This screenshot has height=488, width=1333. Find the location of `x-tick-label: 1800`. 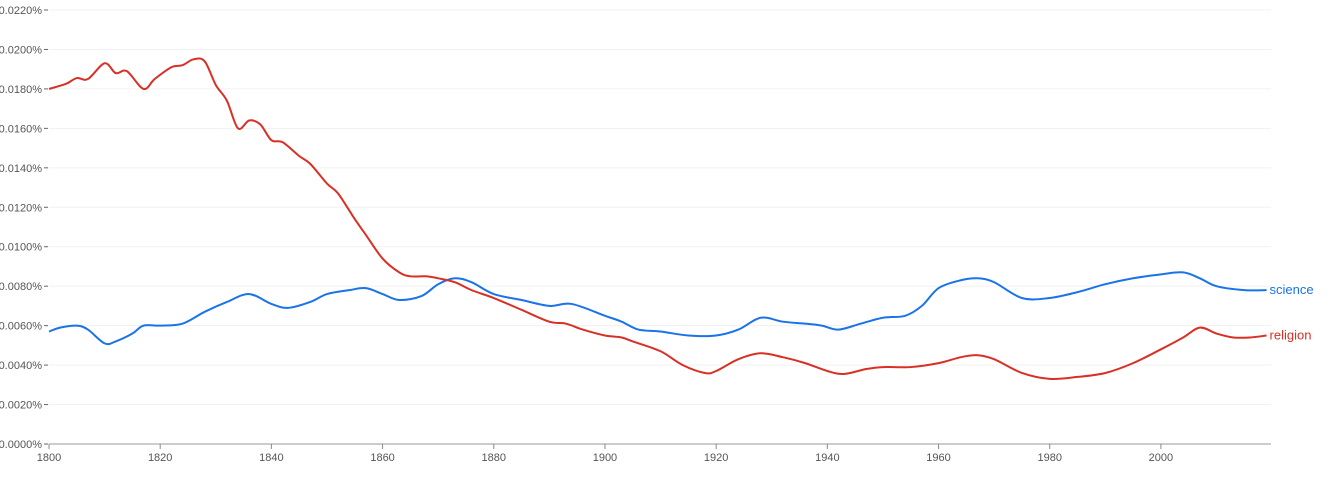

x-tick-label: 1800 is located at coordinates (49, 458).